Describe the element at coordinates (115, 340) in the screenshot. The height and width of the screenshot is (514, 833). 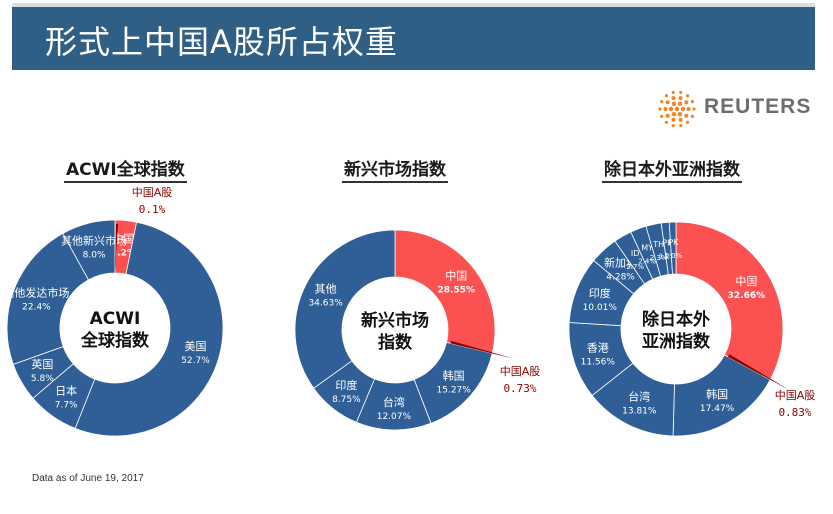
I see `chart-center-label: 全球指数` at that location.